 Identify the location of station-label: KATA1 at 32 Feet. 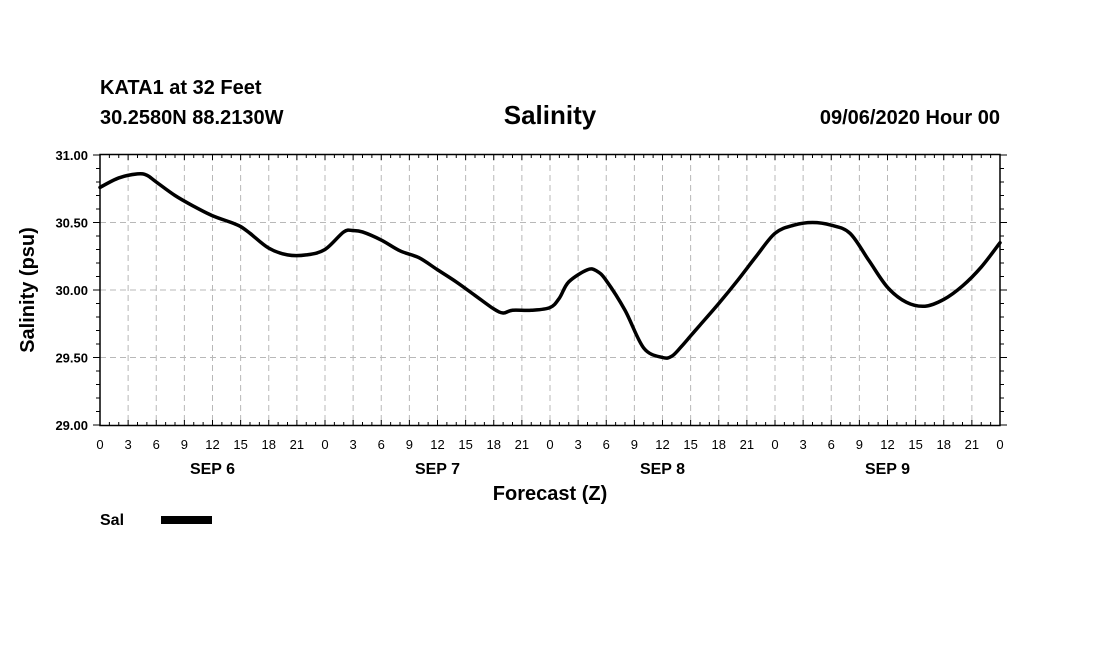
(181, 88).